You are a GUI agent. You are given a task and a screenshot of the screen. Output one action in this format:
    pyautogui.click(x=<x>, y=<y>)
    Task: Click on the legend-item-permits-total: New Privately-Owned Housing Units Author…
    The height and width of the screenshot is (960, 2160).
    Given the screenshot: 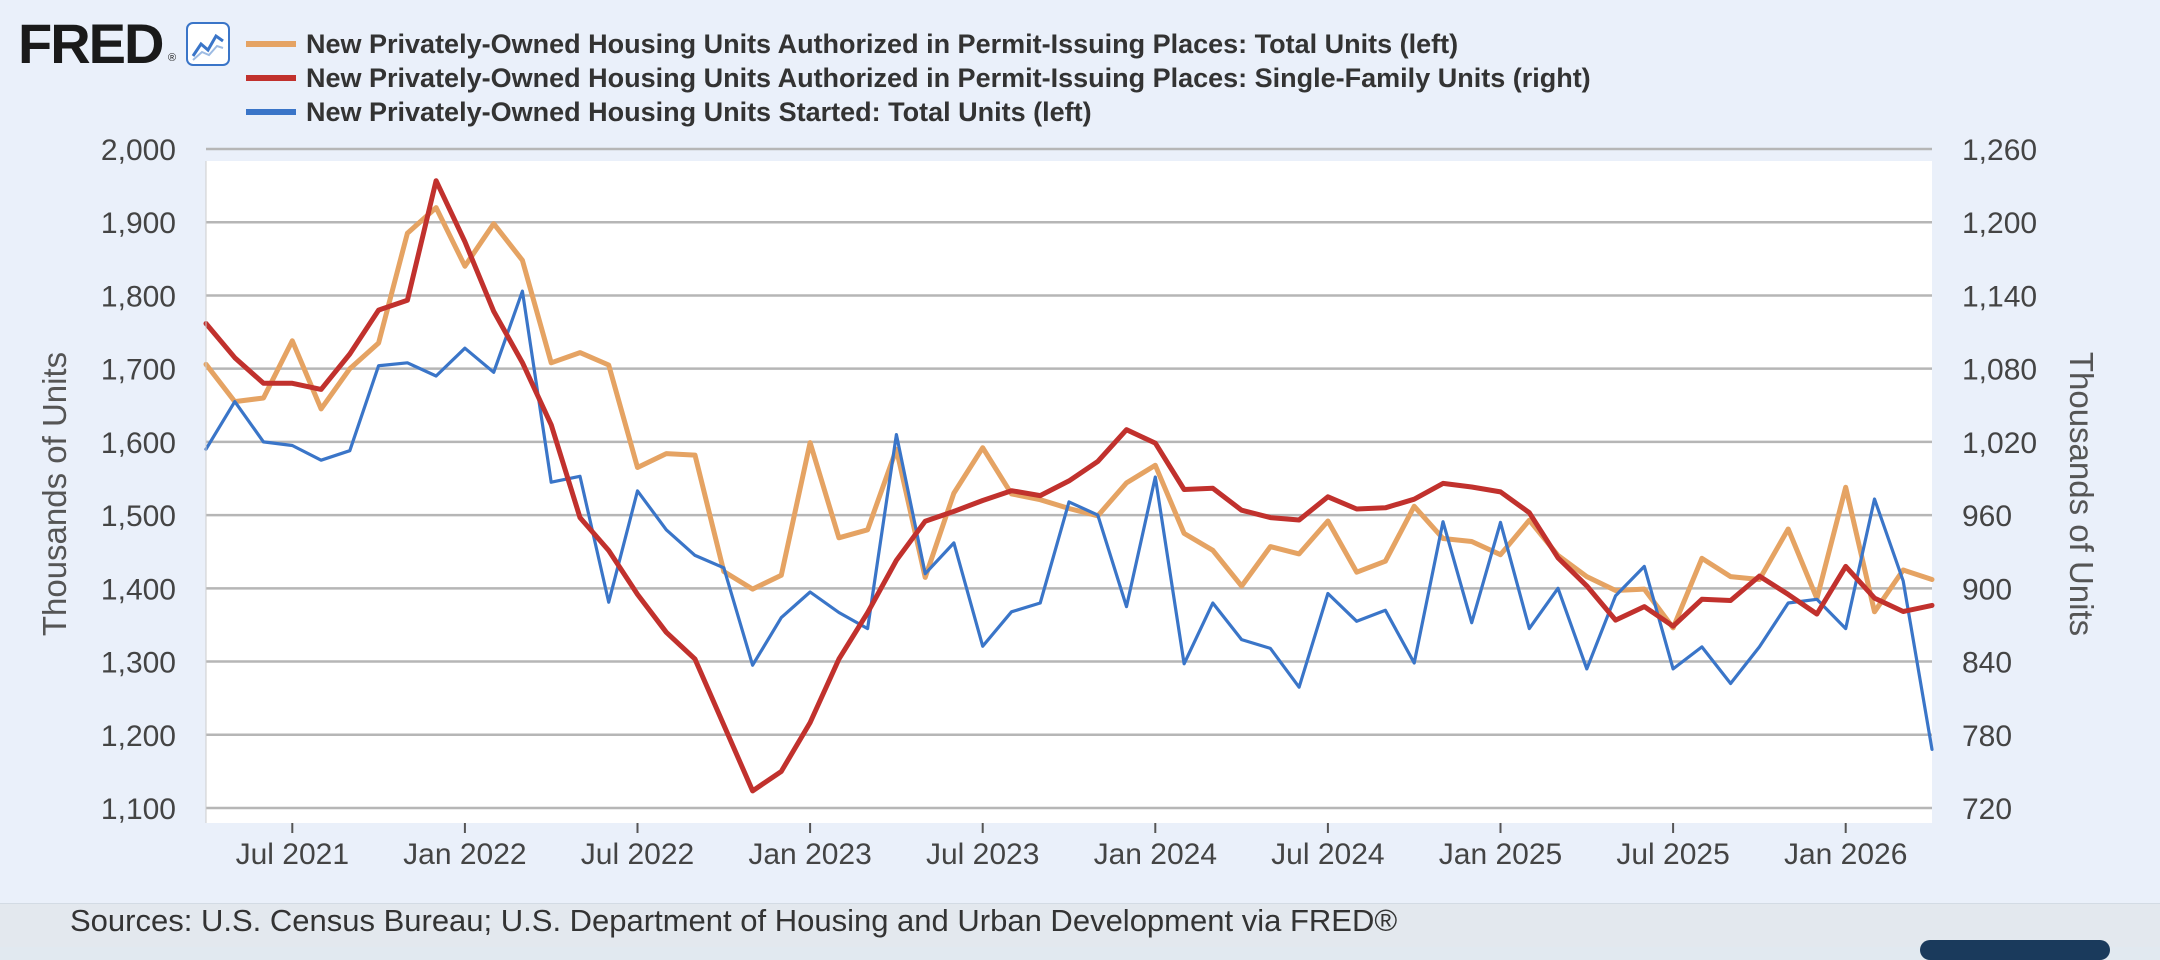 What is the action you would take?
    pyautogui.click(x=852, y=44)
    